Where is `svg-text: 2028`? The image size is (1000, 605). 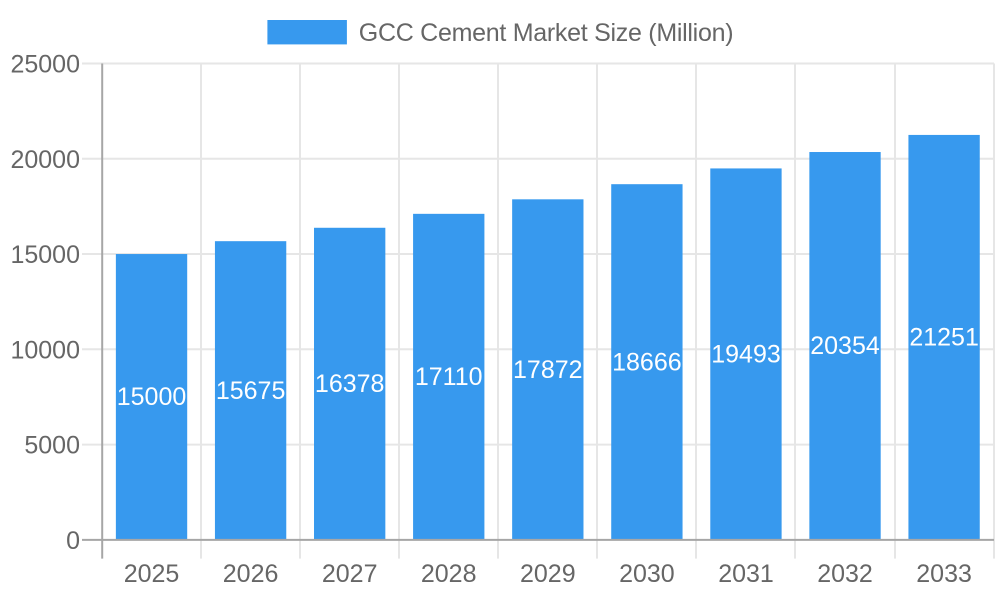 svg-text: 2028 is located at coordinates (449, 574).